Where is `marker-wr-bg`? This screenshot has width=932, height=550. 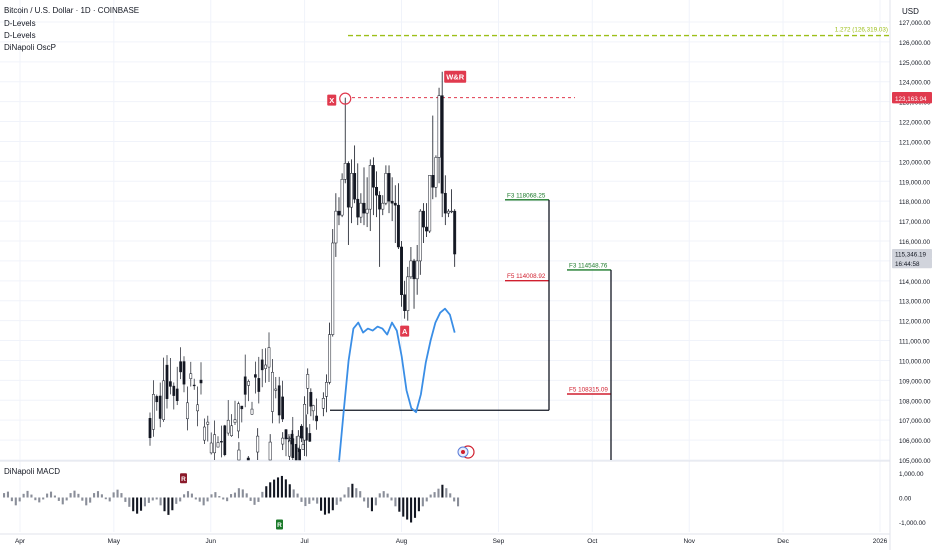 marker-wr-bg is located at coordinates (455, 76).